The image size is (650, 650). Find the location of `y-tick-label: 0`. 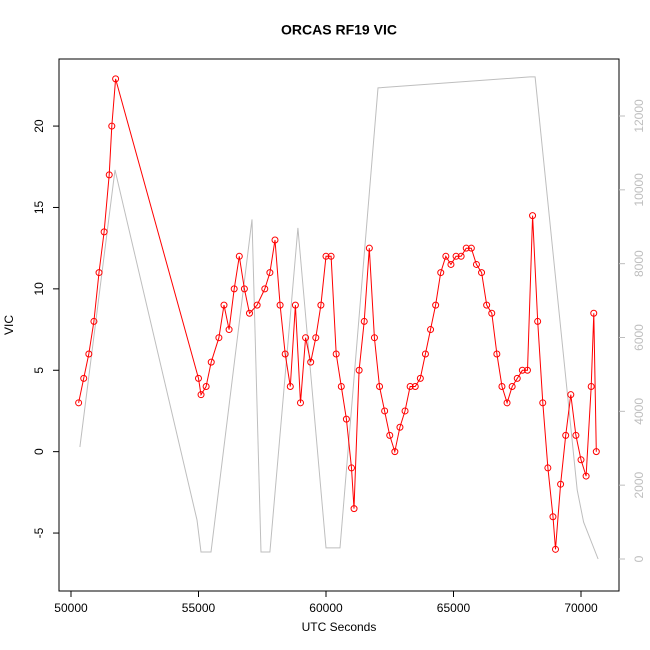

y-tick-label: 0 is located at coordinates (39, 451).